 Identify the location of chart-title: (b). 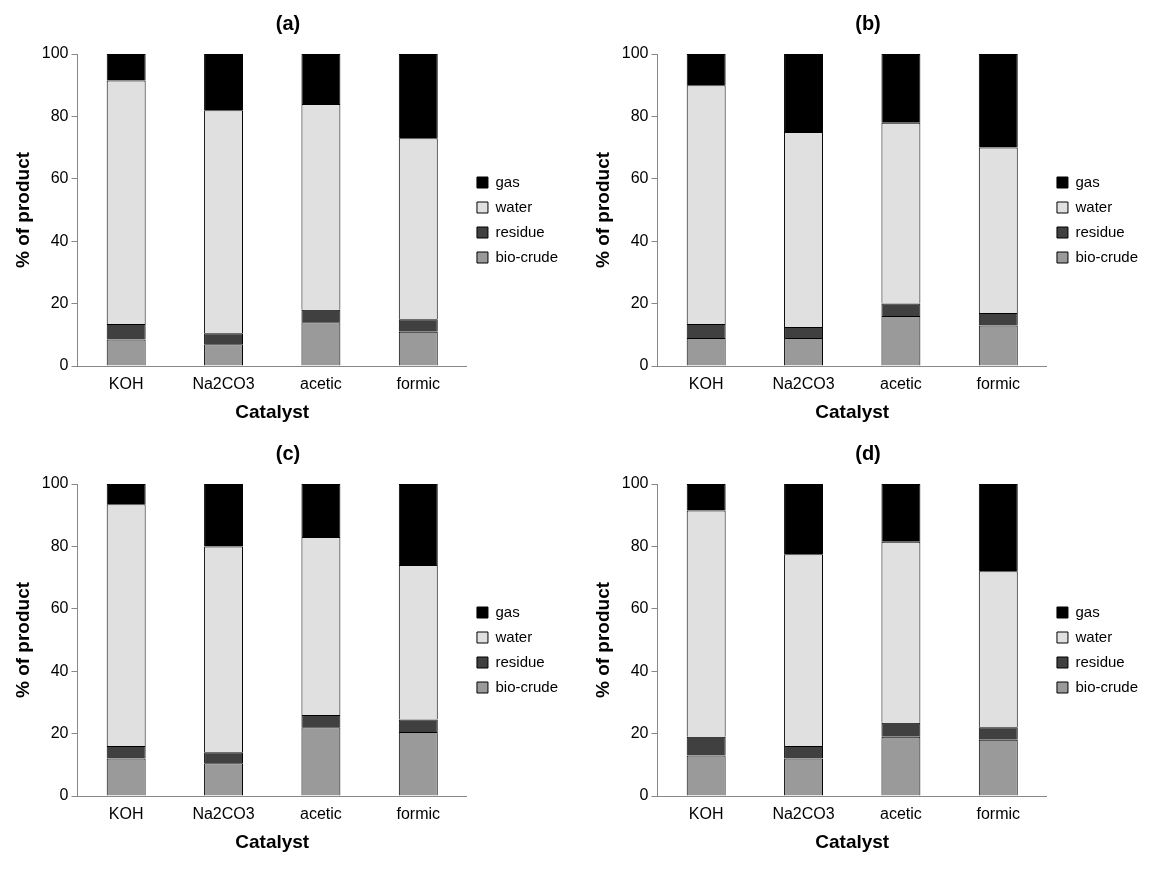
(868, 22).